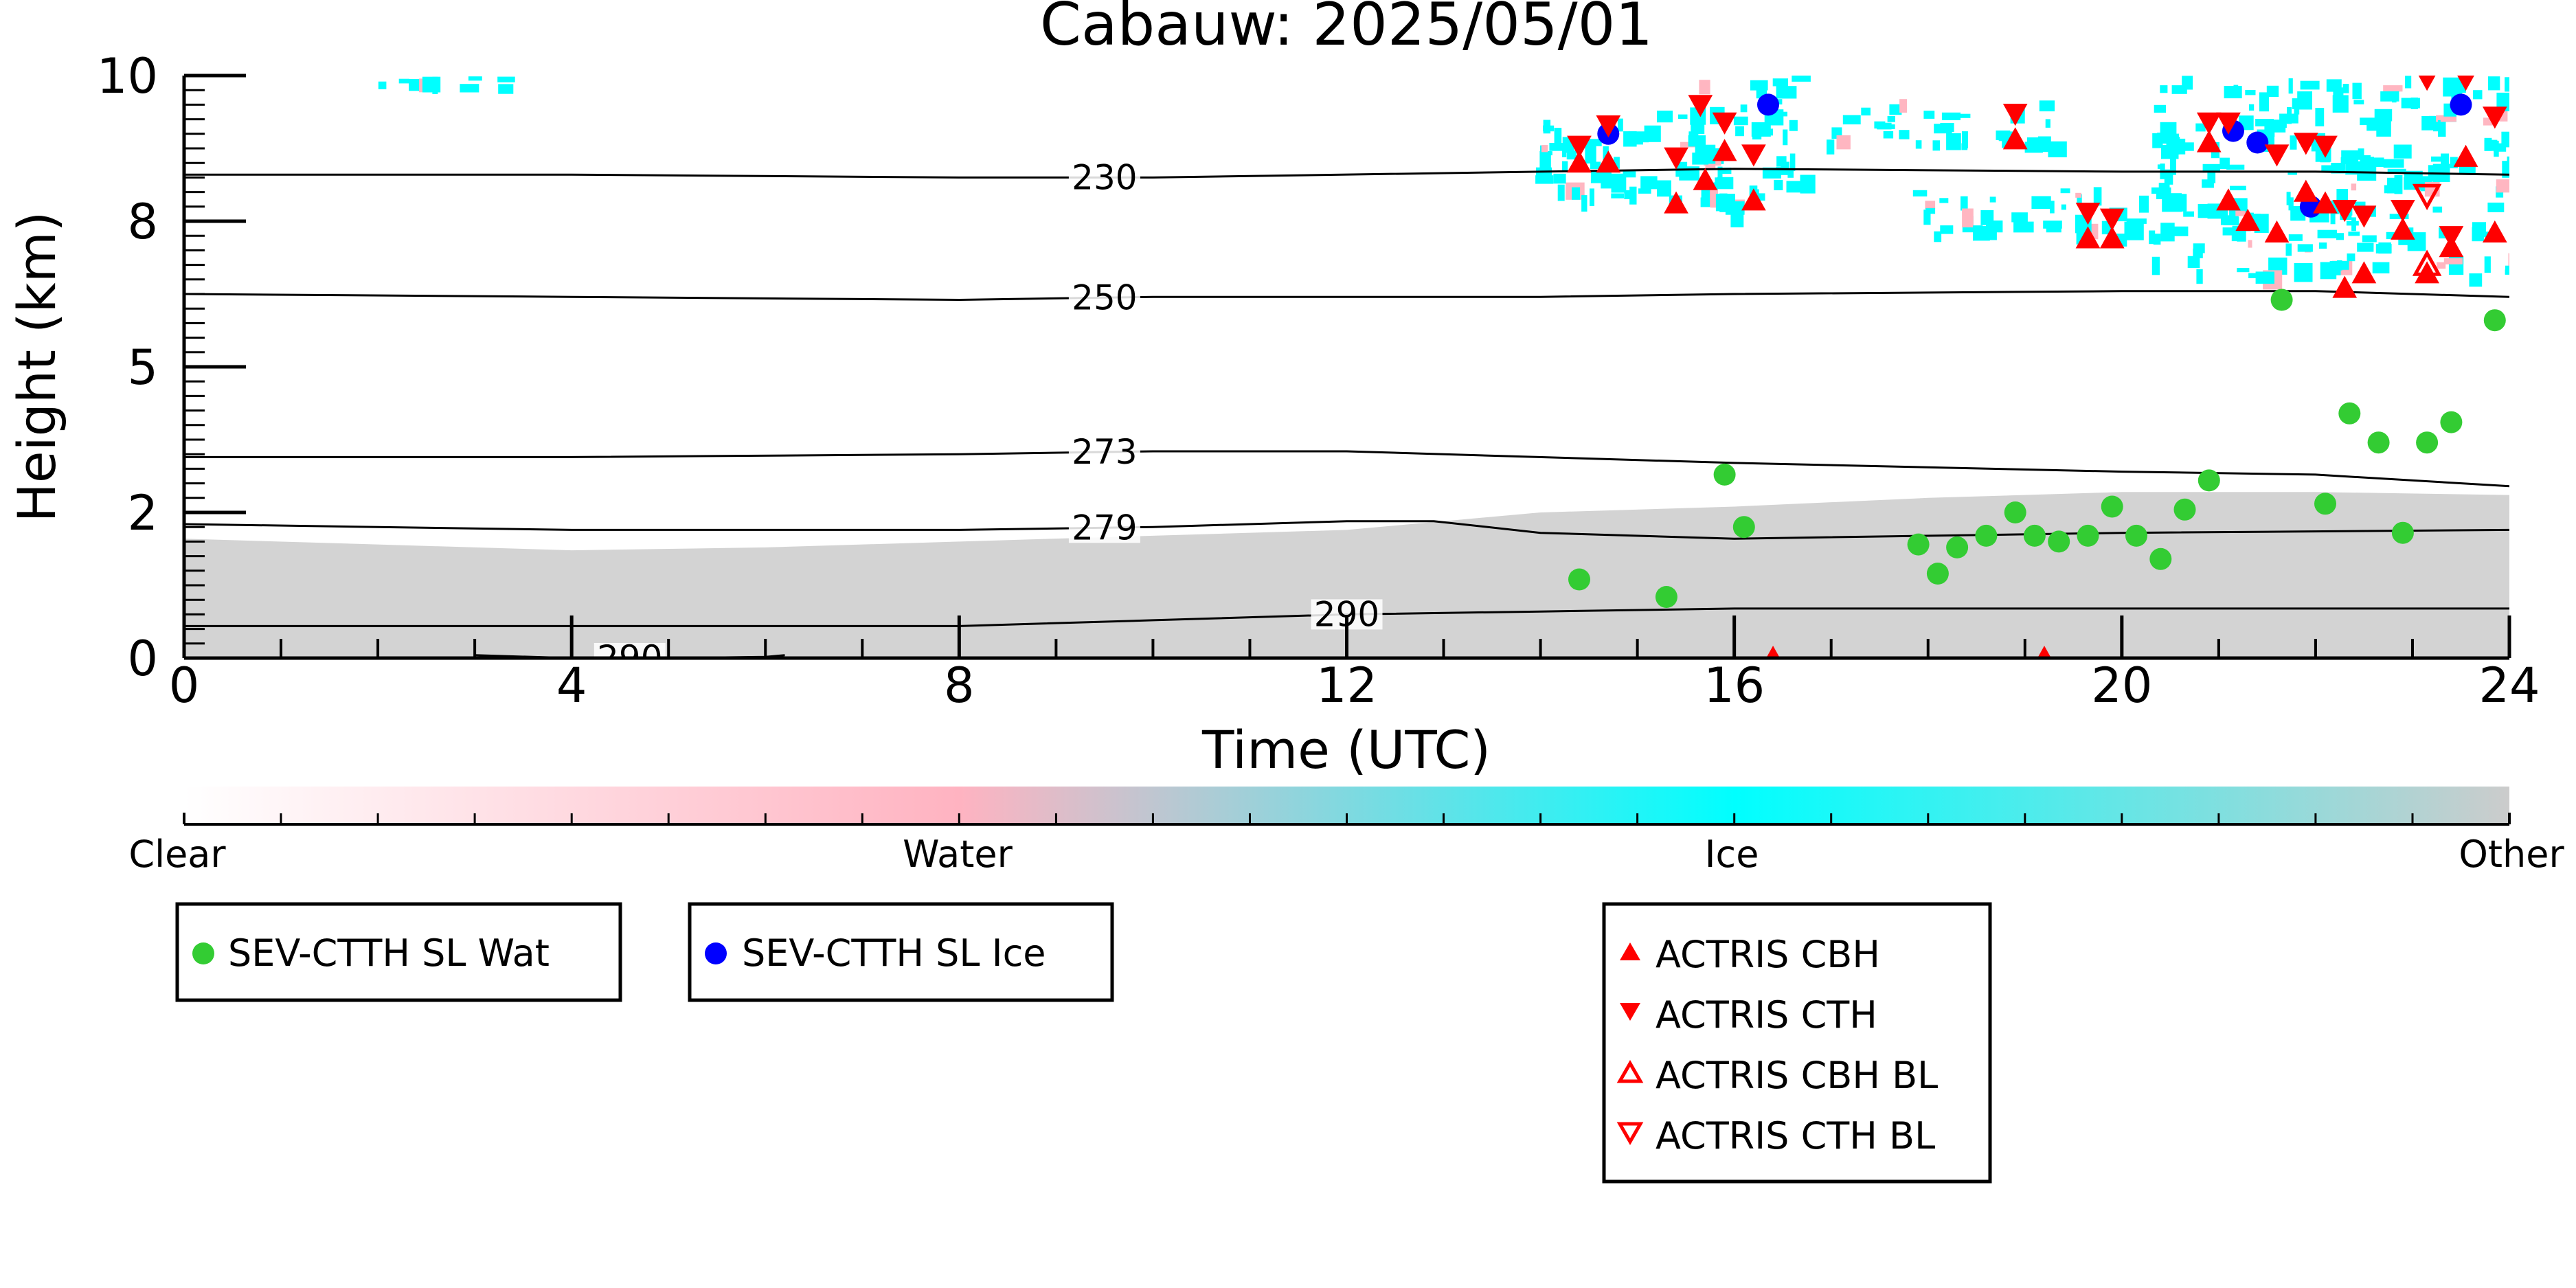  Describe the element at coordinates (716, 953) in the screenshot. I see `legend-marker-ice` at that location.